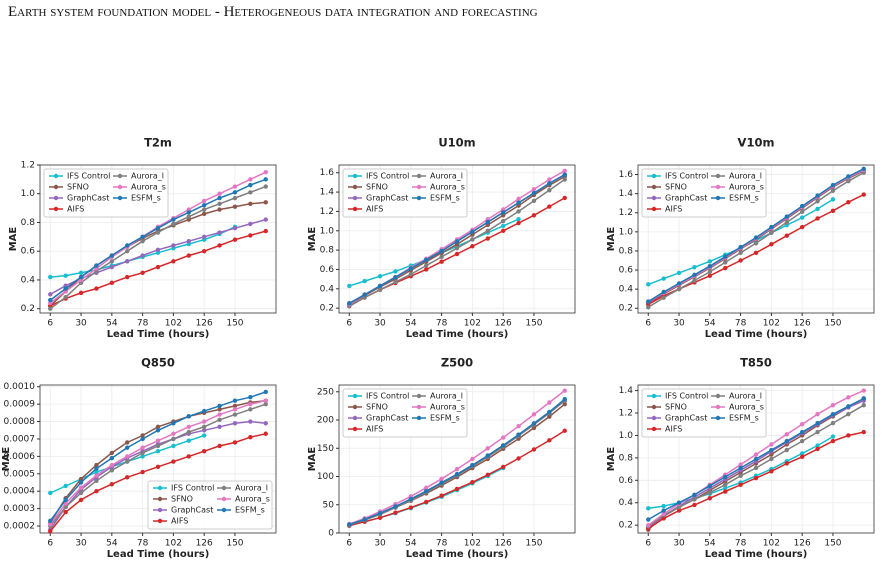  What do you see at coordinates (472, 324) in the screenshot?
I see `x-tick-label: 102` at bounding box center [472, 324].